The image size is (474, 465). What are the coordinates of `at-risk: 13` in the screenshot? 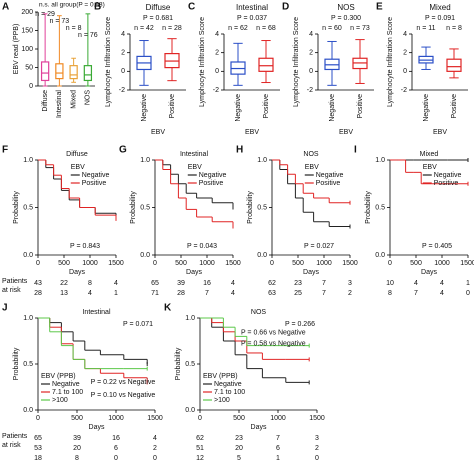 It's located at (64, 293).